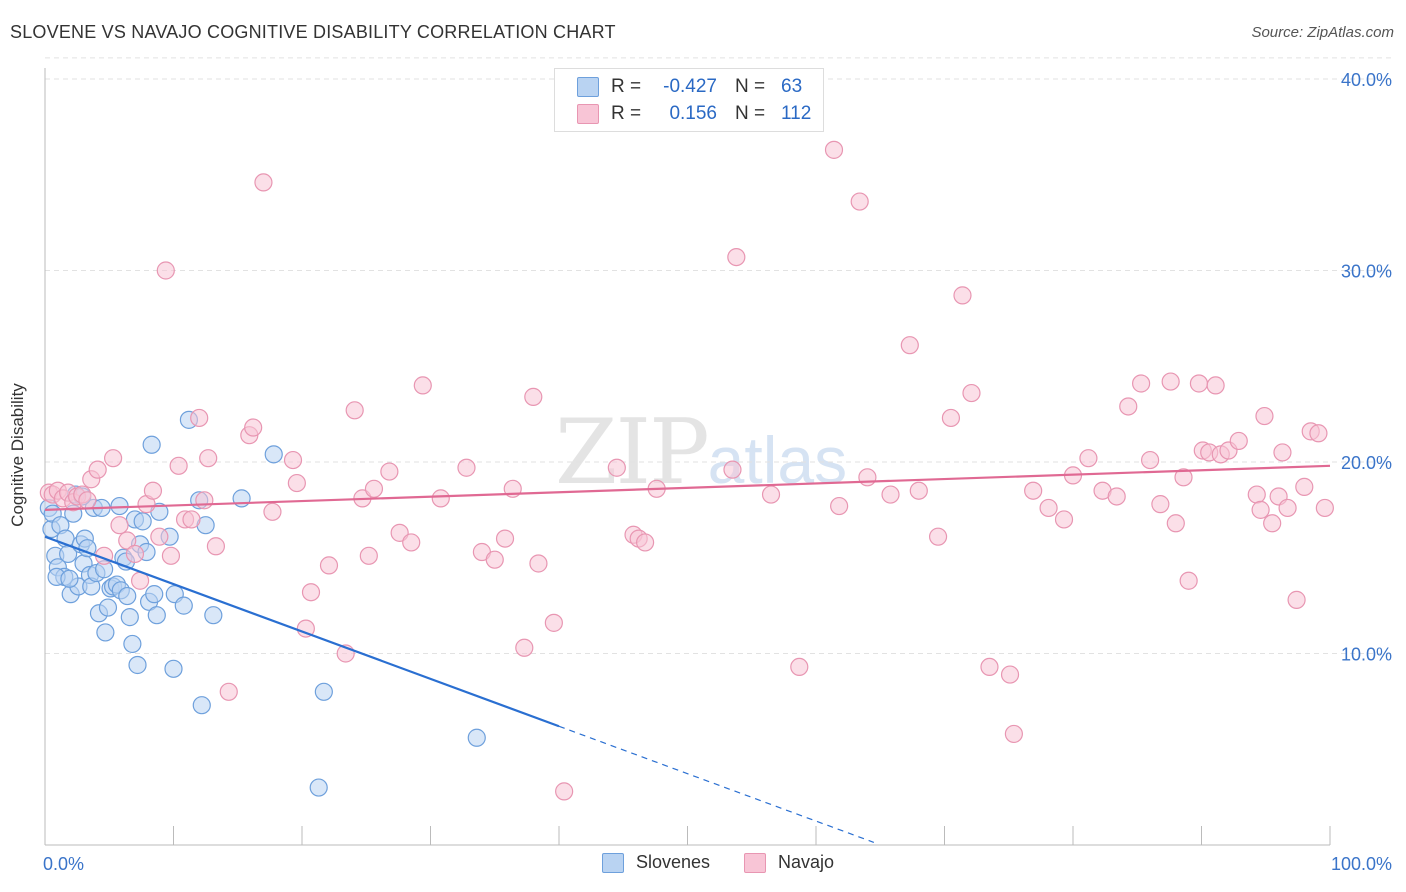 This screenshot has height=892, width=1406. What do you see at coordinates (626, 86) in the screenshot?
I see `legend-r-label: R =` at bounding box center [626, 86].